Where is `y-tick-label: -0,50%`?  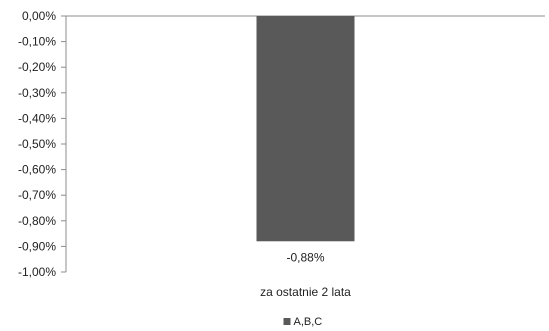
y-tick-label: -0,50% is located at coordinates (37, 144).